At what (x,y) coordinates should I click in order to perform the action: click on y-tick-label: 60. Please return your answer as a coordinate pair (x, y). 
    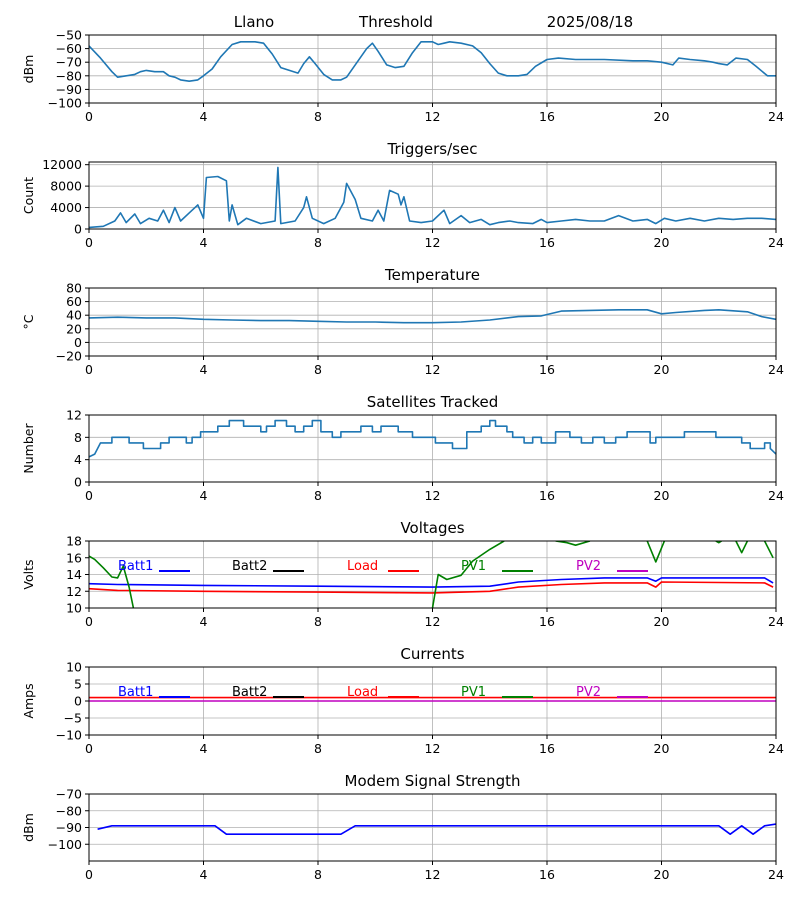
    Looking at the image, I should click on (74, 301).